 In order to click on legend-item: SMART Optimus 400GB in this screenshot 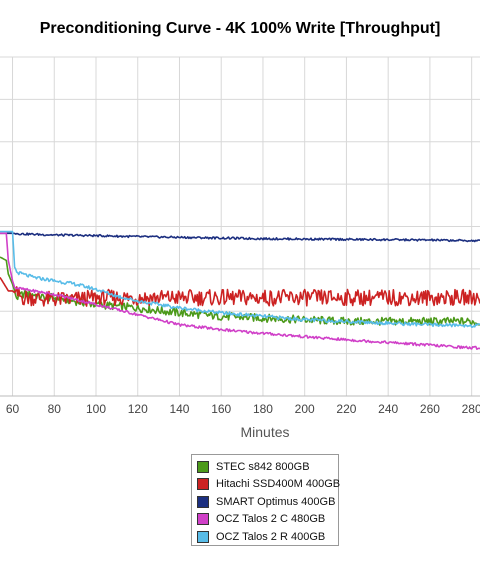, I will do `click(267, 502)`.